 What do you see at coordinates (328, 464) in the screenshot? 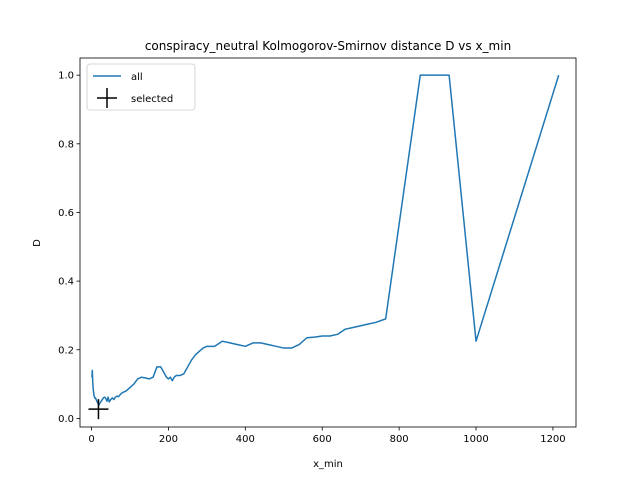
I see `x-axis-label: x_min` at bounding box center [328, 464].